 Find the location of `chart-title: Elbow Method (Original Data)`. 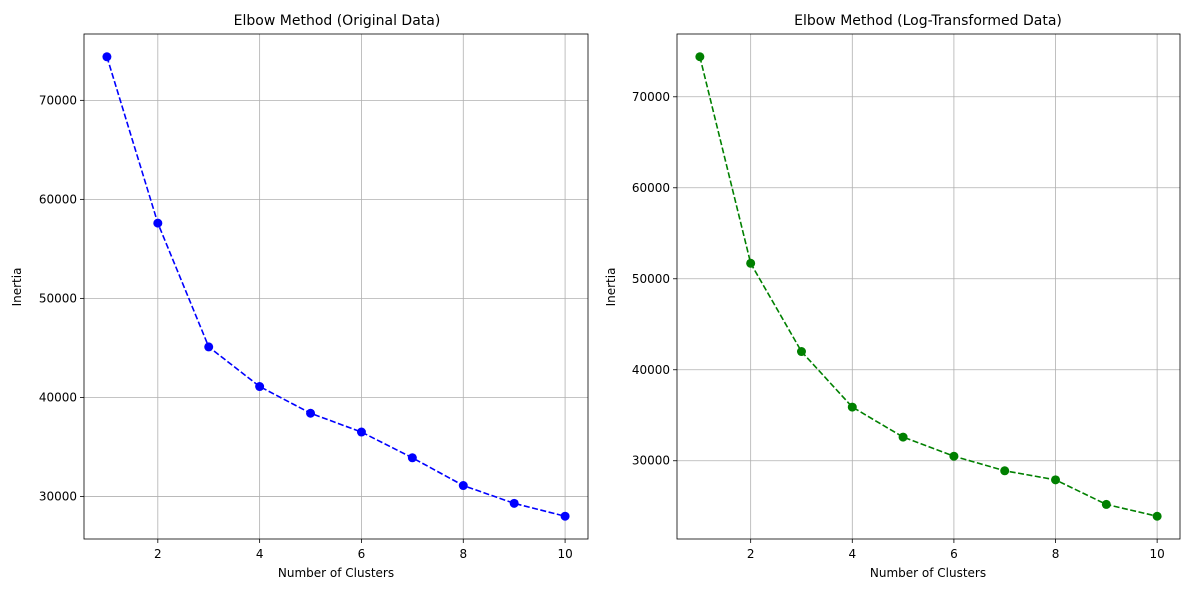

chart-title: Elbow Method (Original Data) is located at coordinates (337, 21).